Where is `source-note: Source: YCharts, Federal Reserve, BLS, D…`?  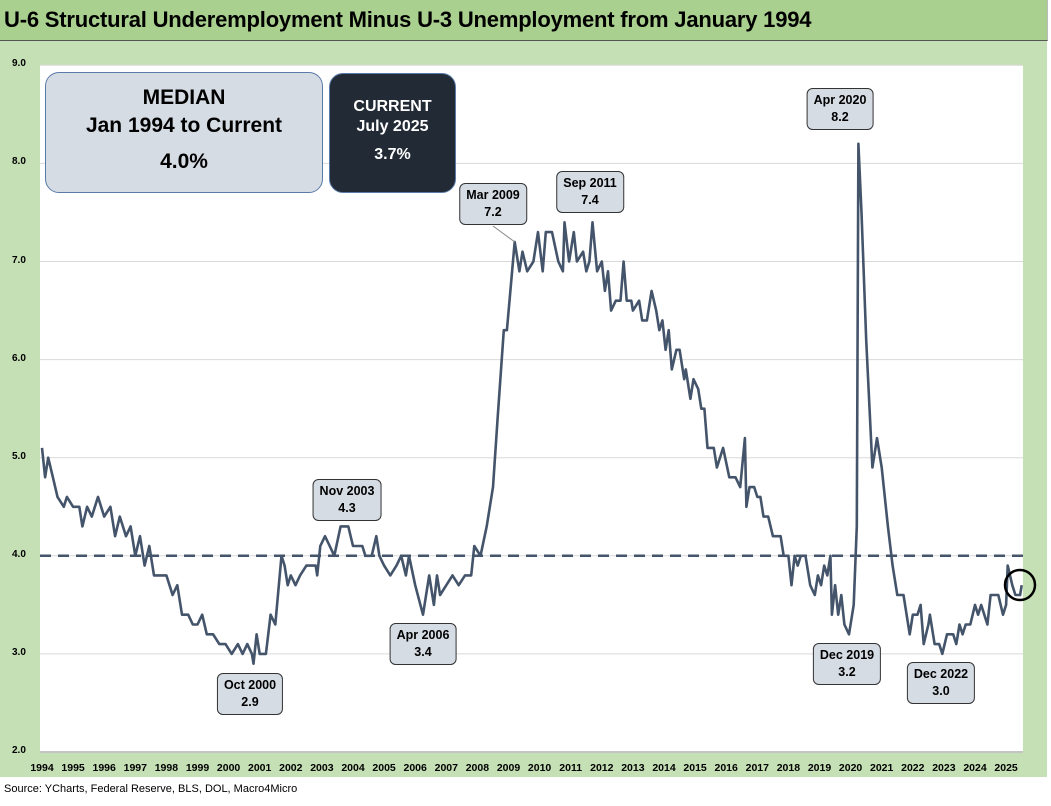 source-note: Source: YCharts, Federal Reserve, BLS, D… is located at coordinates (151, 789).